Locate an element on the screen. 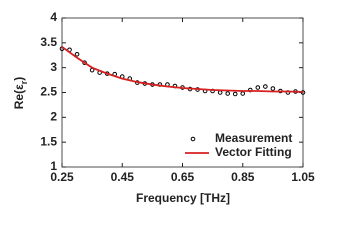 The image size is (347, 240). y-axis-label: Re(εr) is located at coordinates (20, 93).